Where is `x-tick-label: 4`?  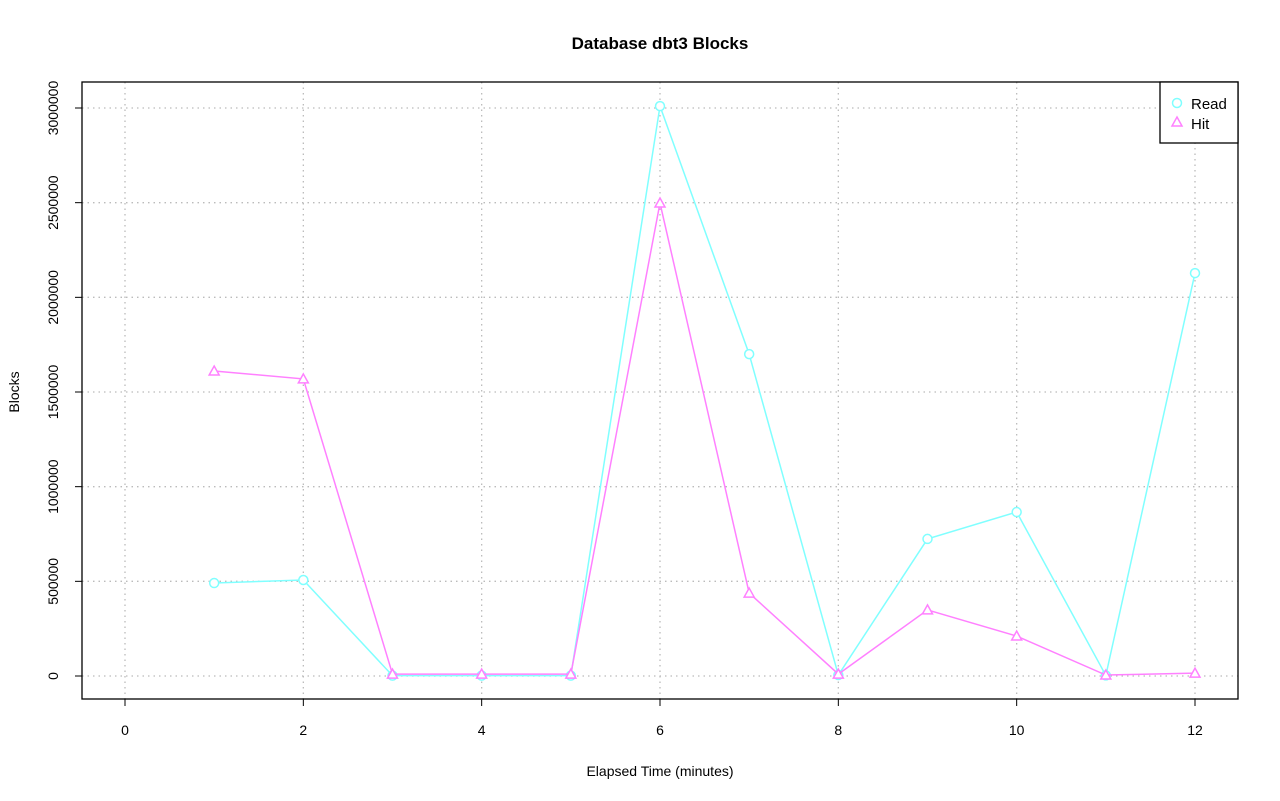
x-tick-label: 4 is located at coordinates (482, 730).